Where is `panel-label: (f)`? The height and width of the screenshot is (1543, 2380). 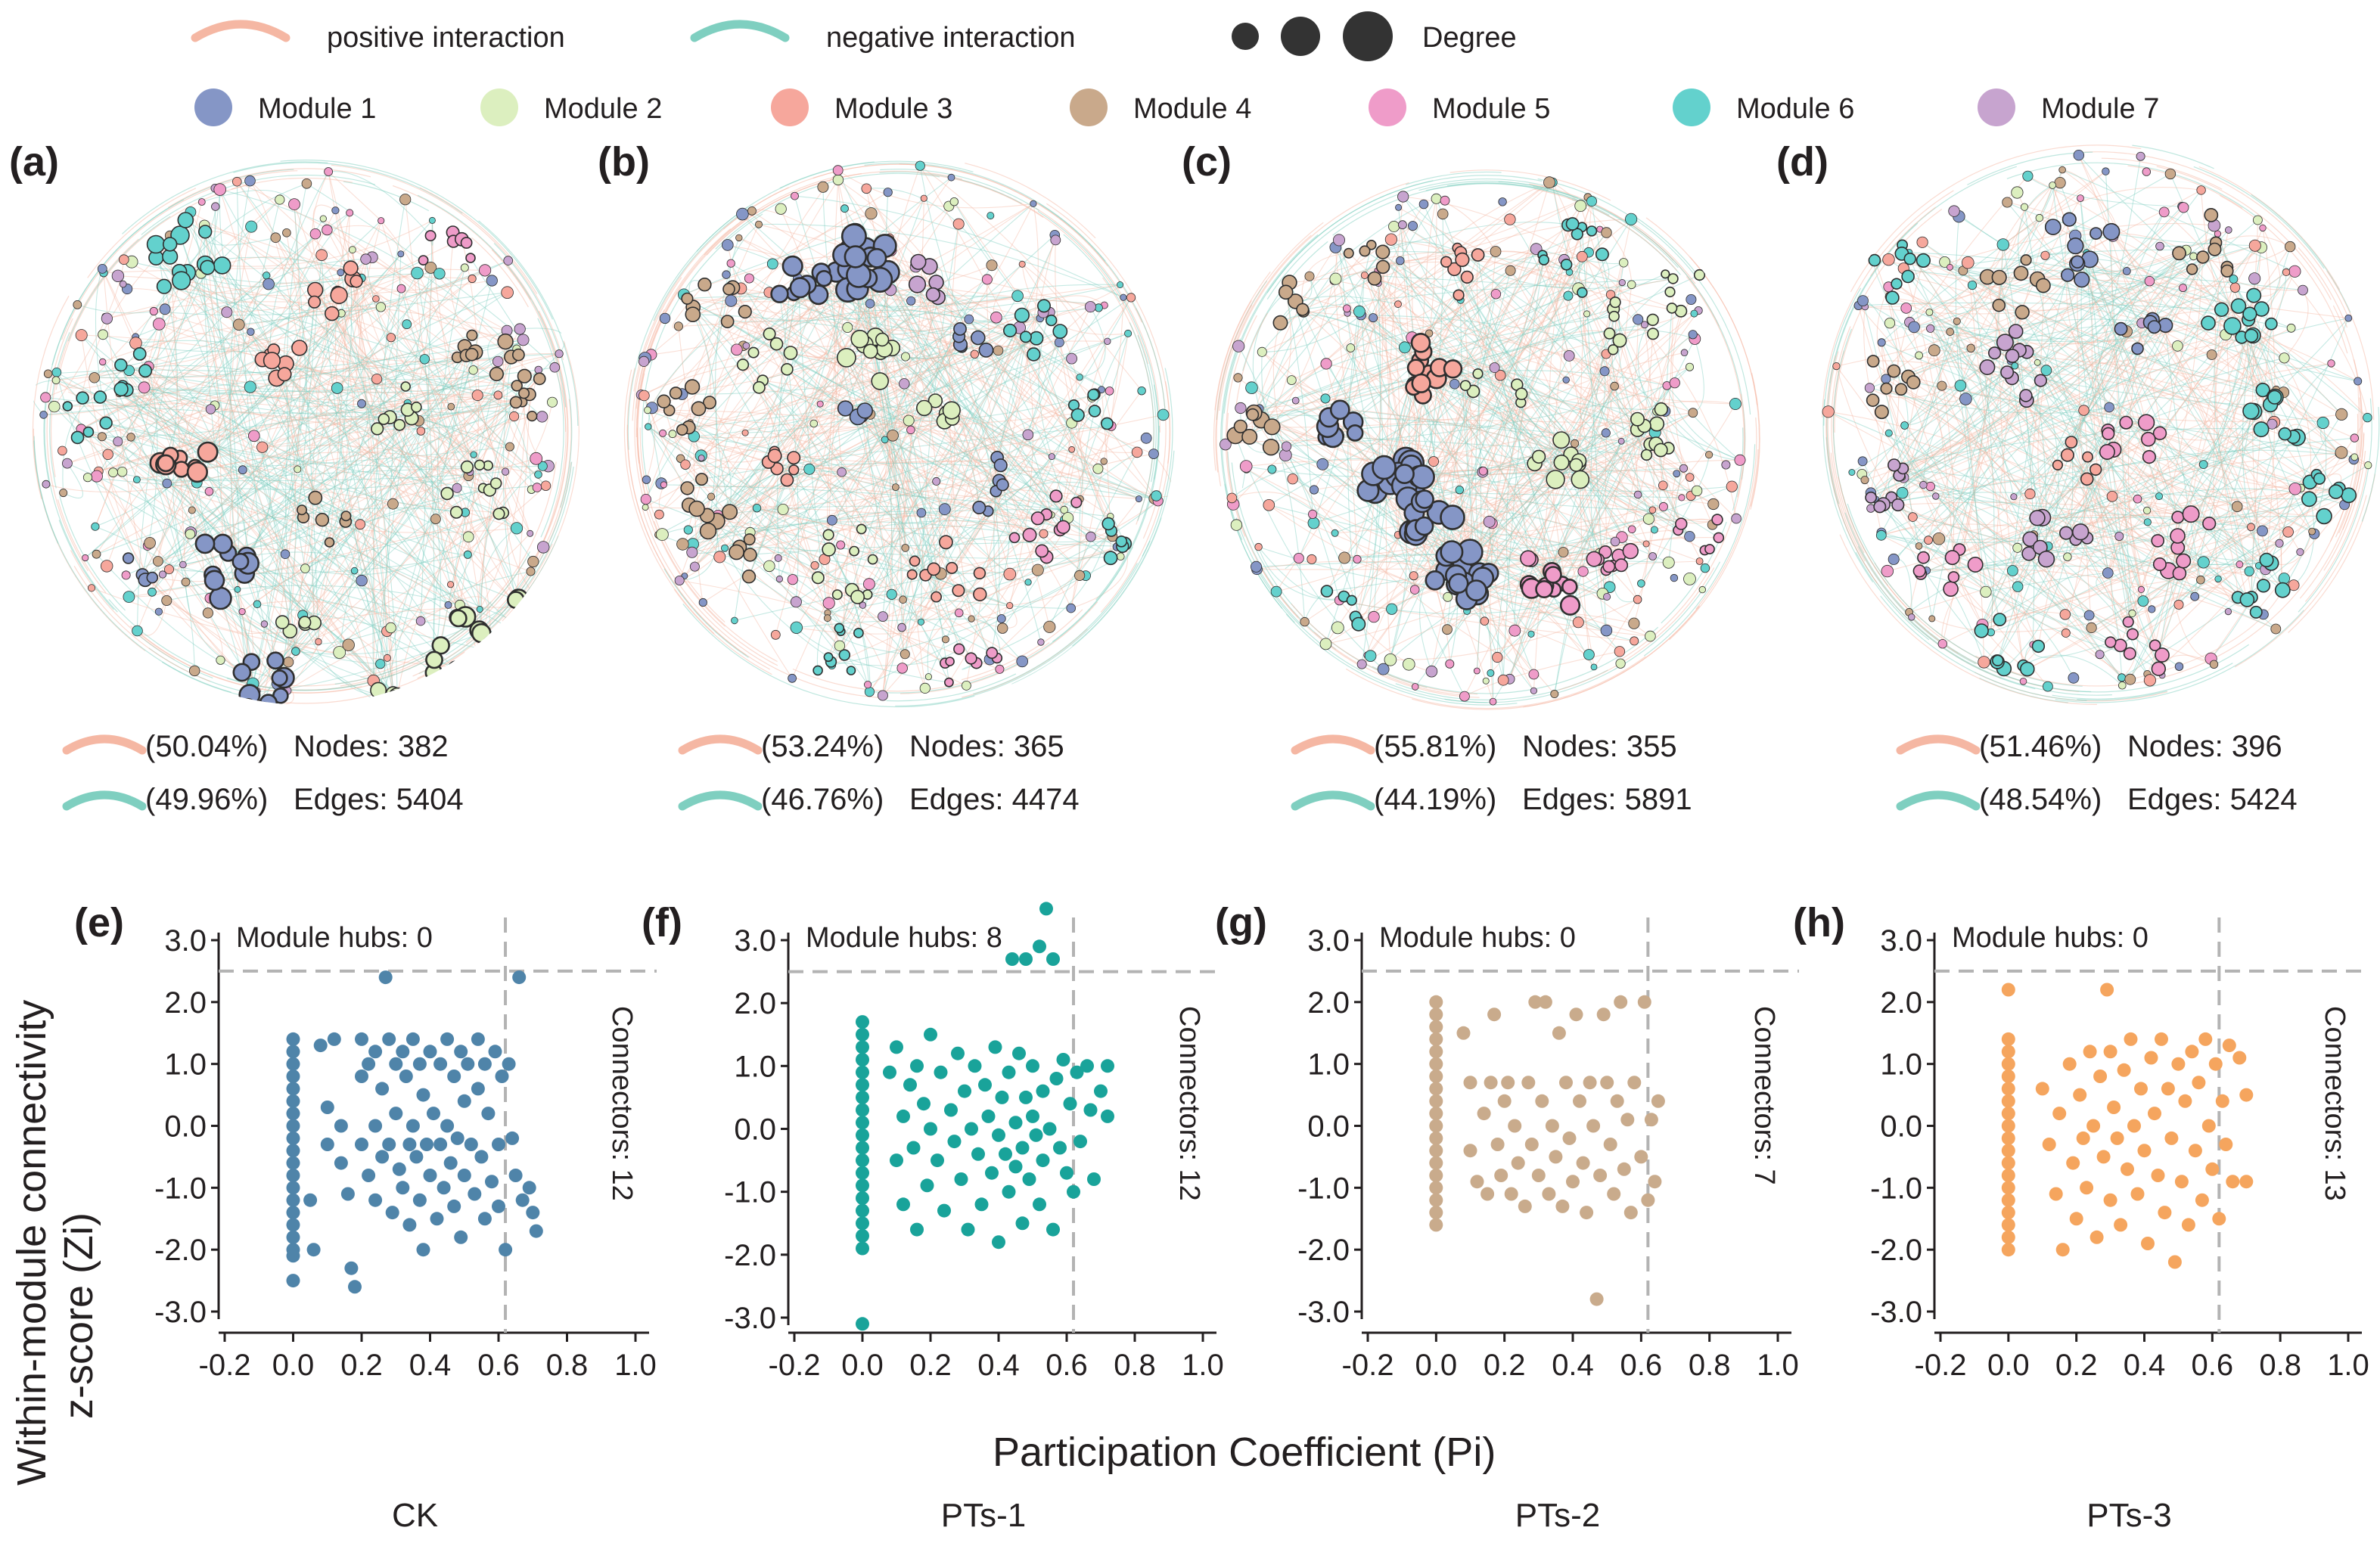
panel-label: (f) is located at coordinates (662, 922).